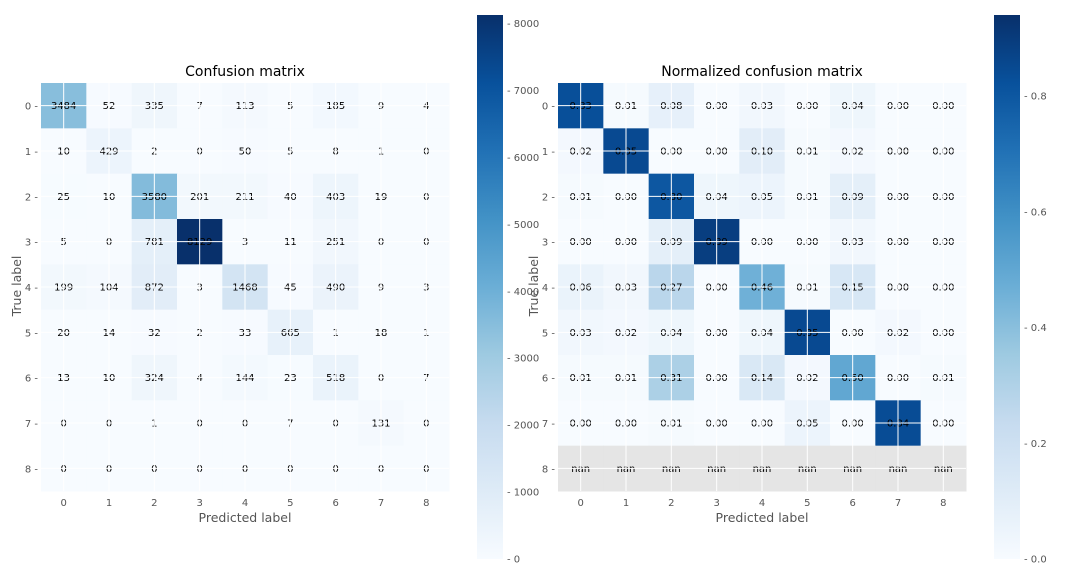 This screenshot has height=576, width=1080. What do you see at coordinates (1035, 560) in the screenshot?
I see `colorbar-tick-label: - 0.0` at bounding box center [1035, 560].